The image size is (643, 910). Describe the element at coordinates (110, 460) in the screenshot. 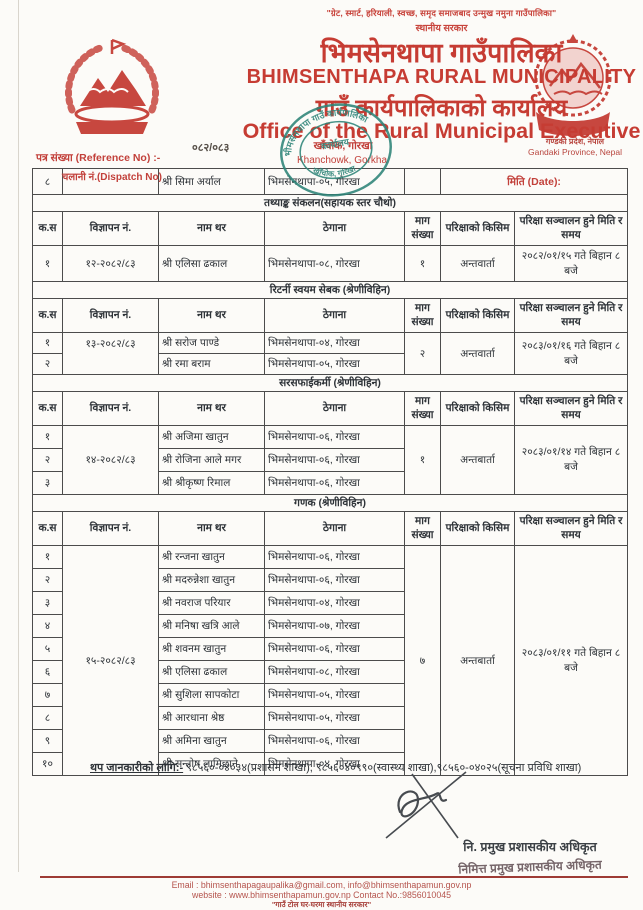

I see `cell-advert-no: १४-२०८२/८३` at that location.